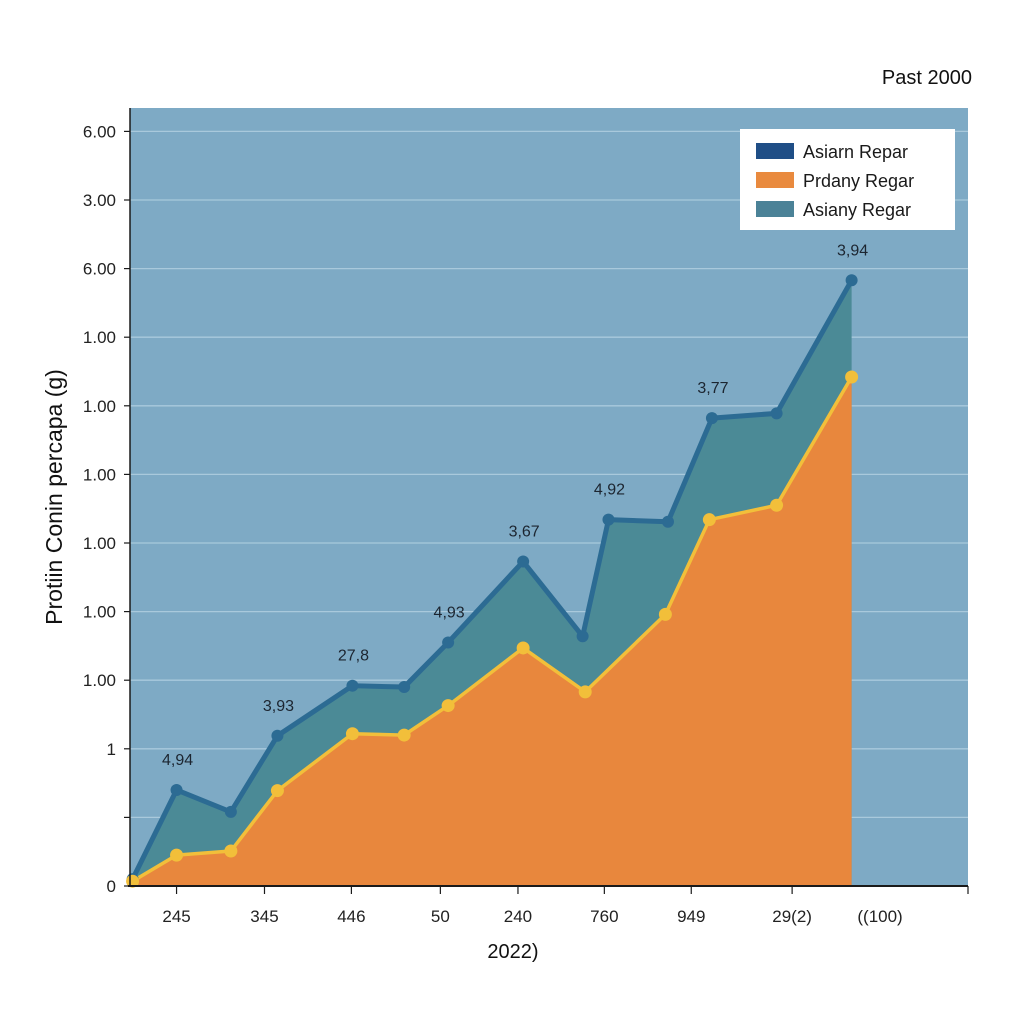 The width and height of the screenshot is (1024, 1024). What do you see at coordinates (927, 78) in the screenshot?
I see `chart-title: Past 2000` at bounding box center [927, 78].